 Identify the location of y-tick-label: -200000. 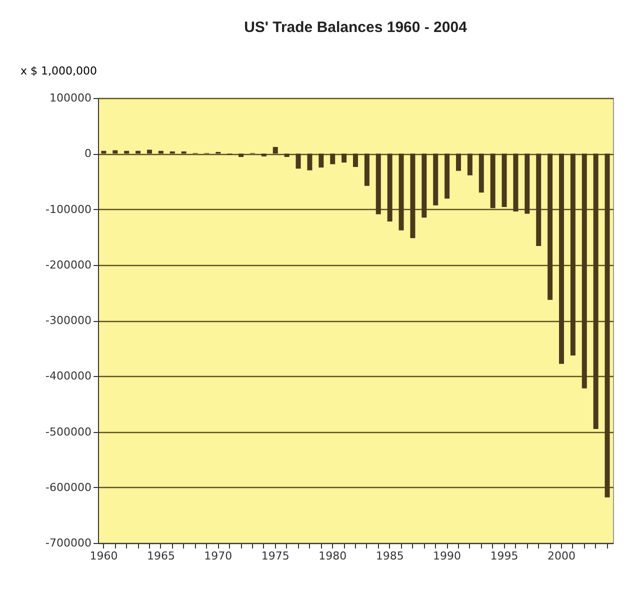
(69, 265).